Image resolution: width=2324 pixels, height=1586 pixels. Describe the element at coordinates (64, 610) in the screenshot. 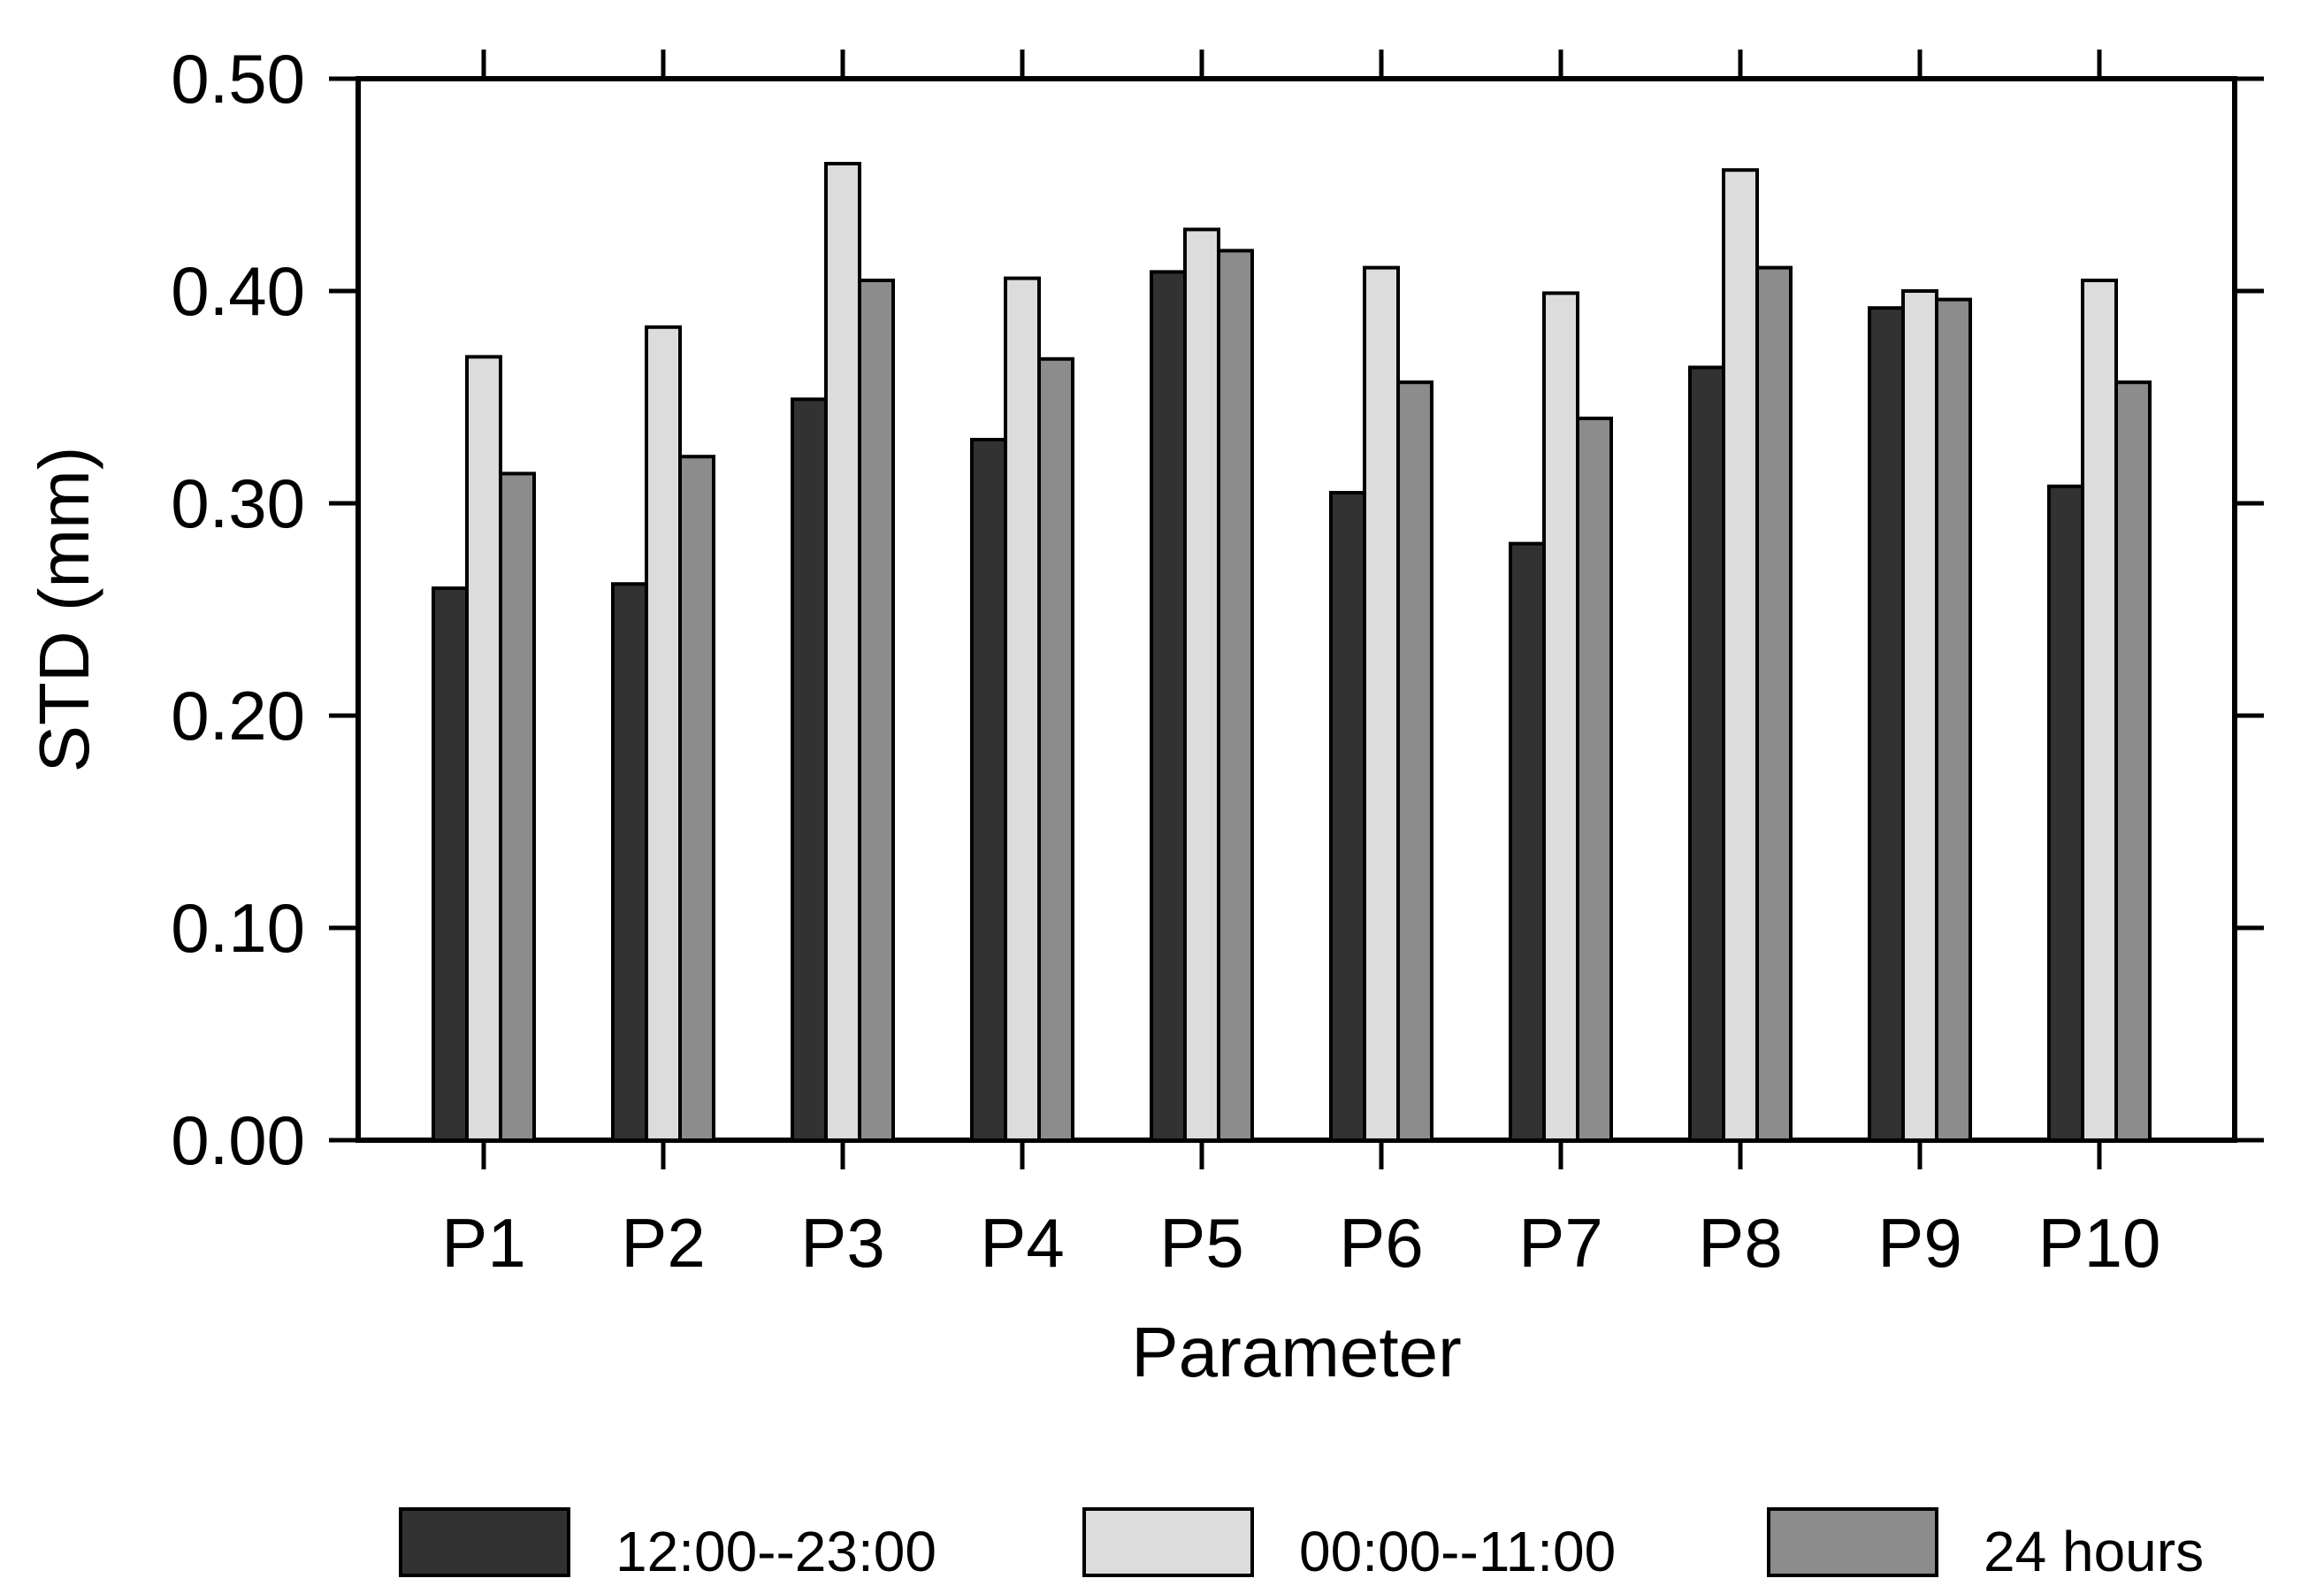

I see `y-axis-title: STD (mm)` at that location.